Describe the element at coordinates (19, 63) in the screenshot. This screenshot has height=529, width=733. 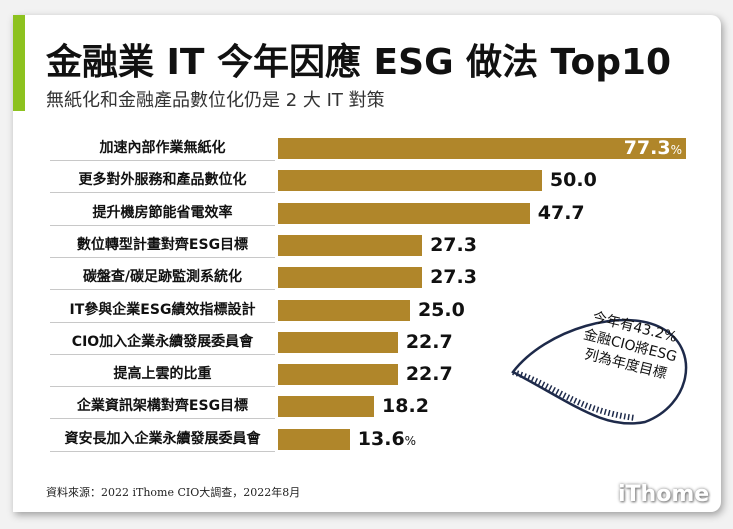
I see `accent-bar` at that location.